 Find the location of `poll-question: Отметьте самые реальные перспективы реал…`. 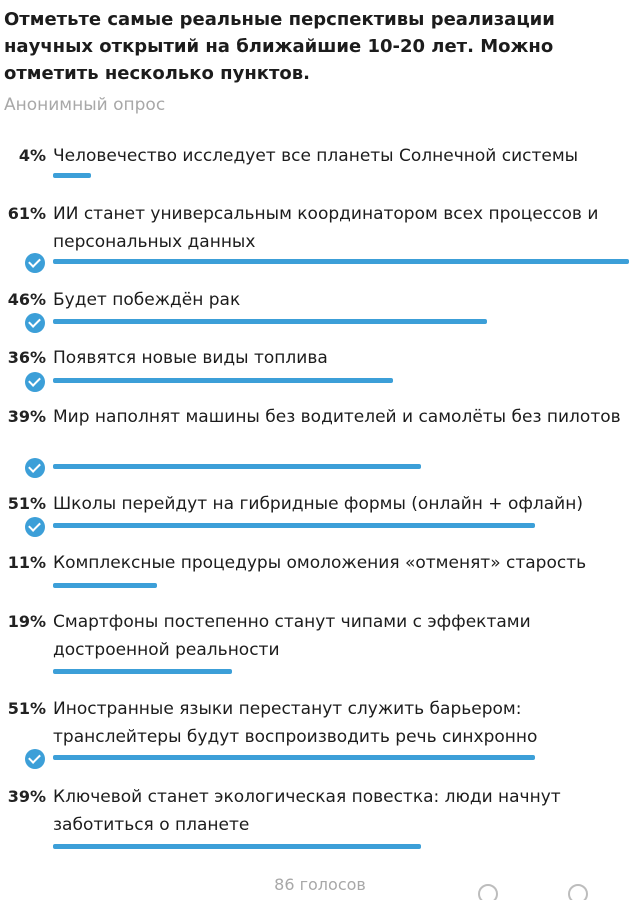

poll-question: Отметьте самые реальные перспективы реал… is located at coordinates (279, 46).